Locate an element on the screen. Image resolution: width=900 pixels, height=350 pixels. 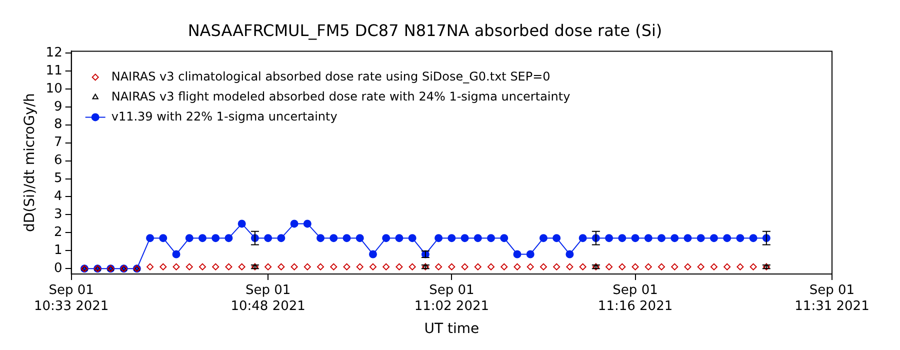
y-tick-label: 1 is located at coordinates (58, 250).